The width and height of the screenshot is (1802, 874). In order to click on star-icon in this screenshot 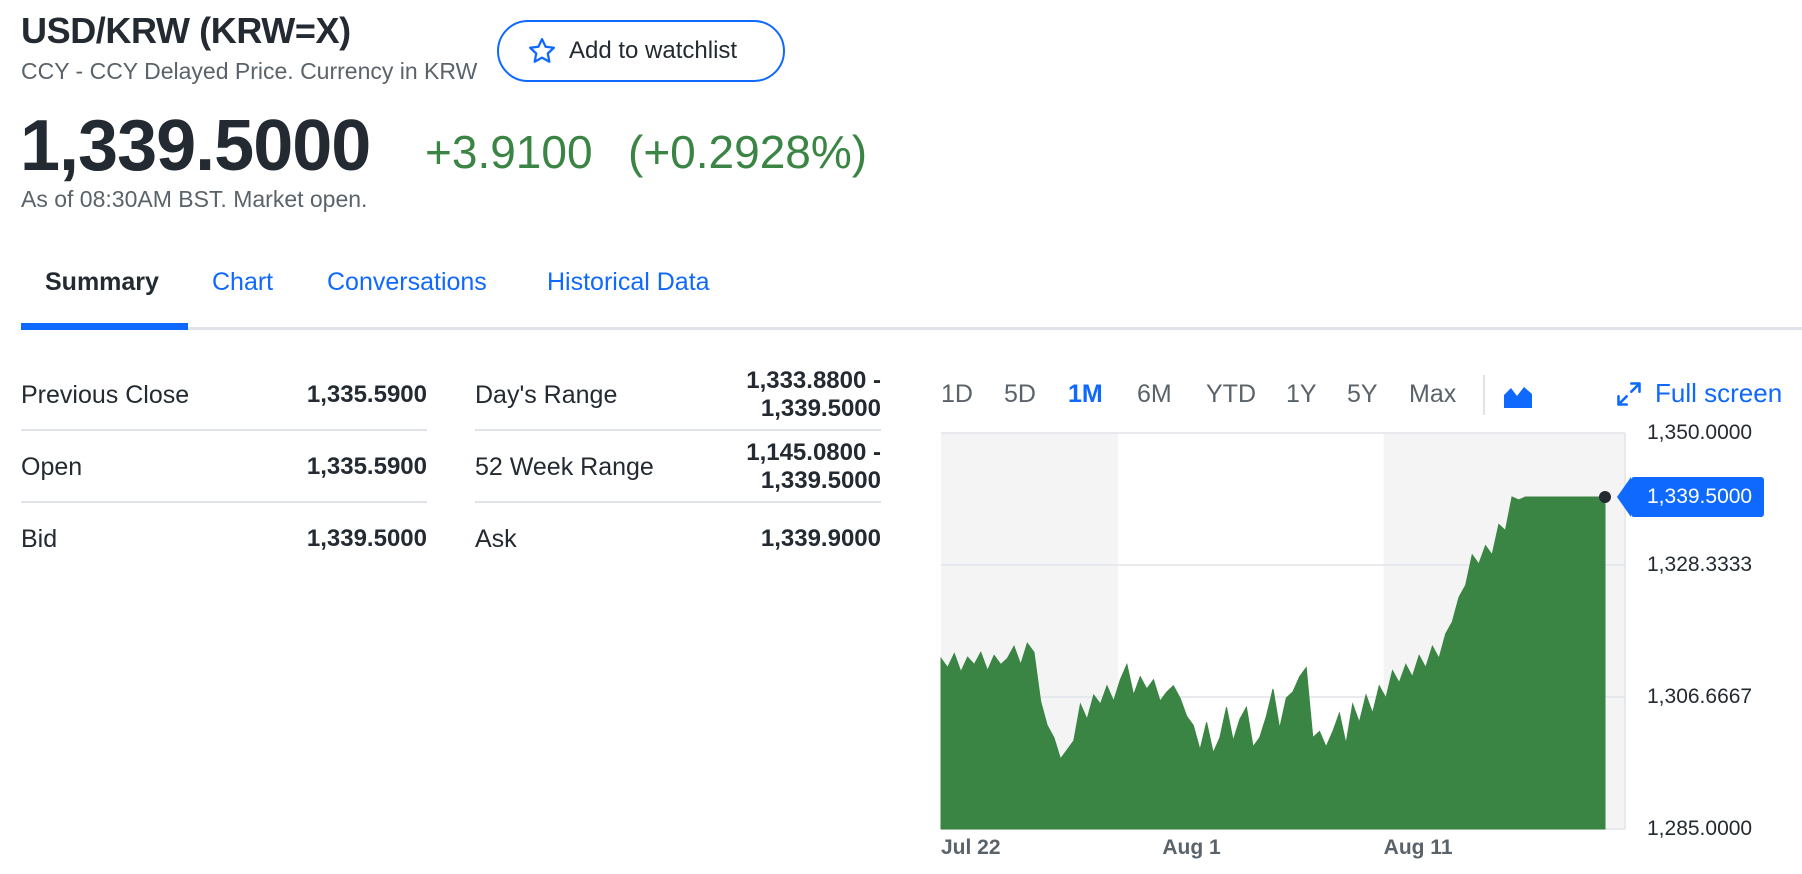, I will do `click(542, 50)`.